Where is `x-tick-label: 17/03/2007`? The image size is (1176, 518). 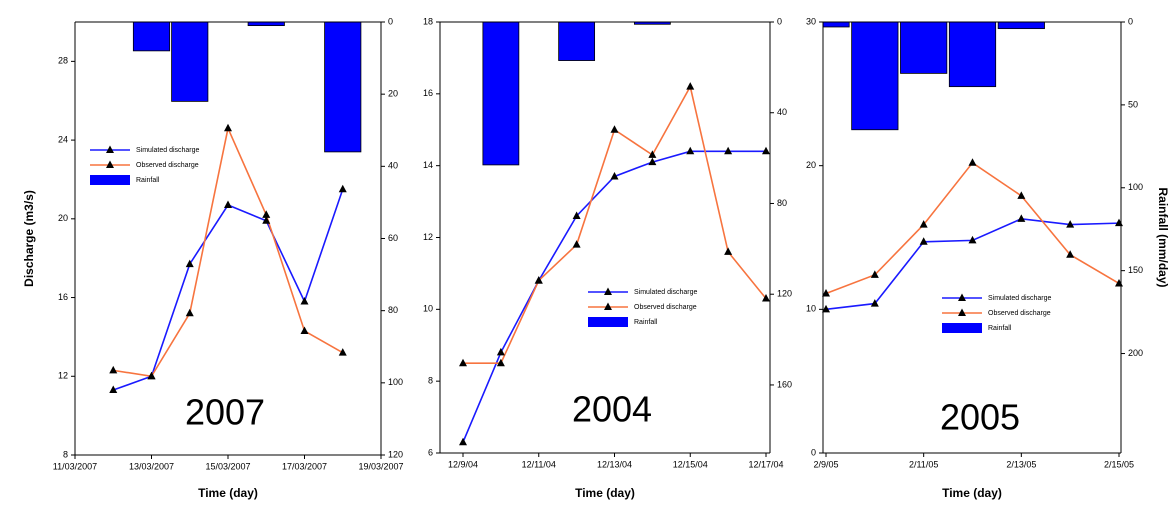
x-tick-label: 17/03/2007 is located at coordinates (304, 466).